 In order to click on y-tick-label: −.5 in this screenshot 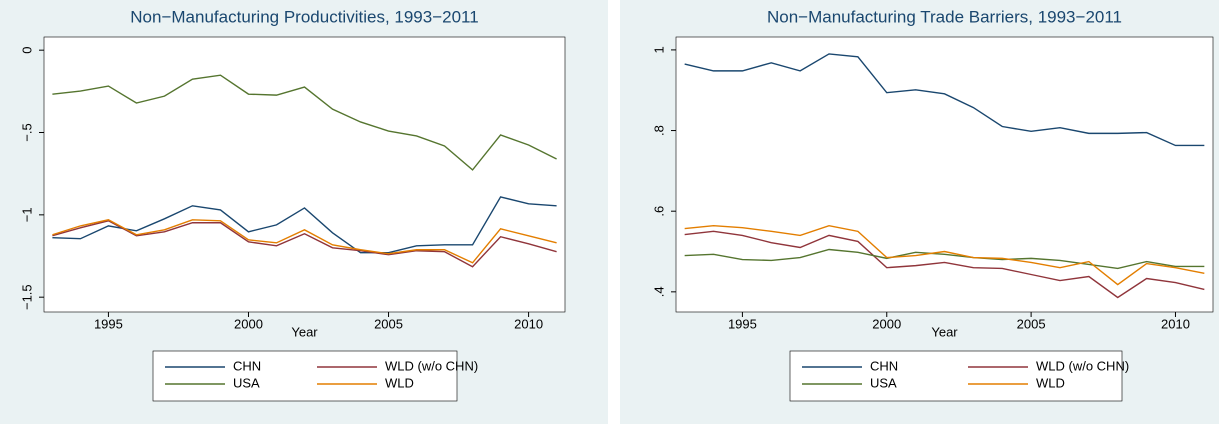, I will do `click(26, 132)`.